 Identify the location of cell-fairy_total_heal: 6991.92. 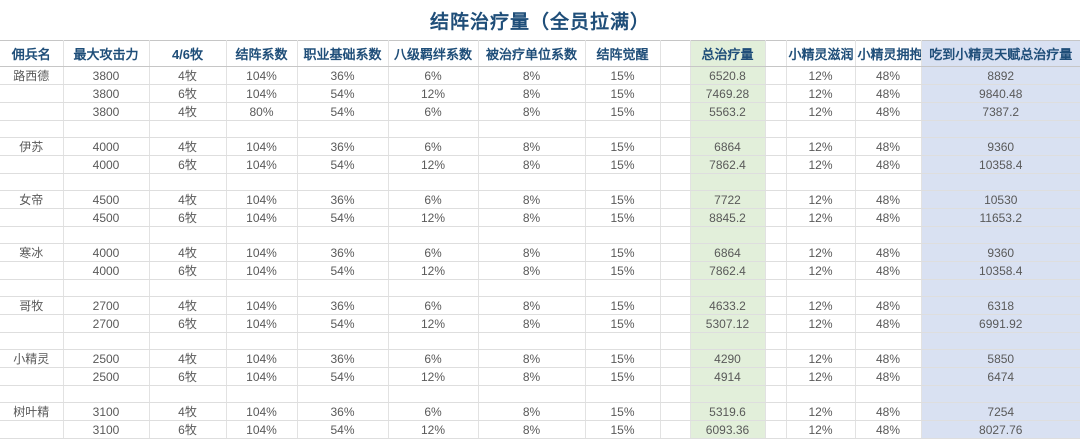
(1000, 323).